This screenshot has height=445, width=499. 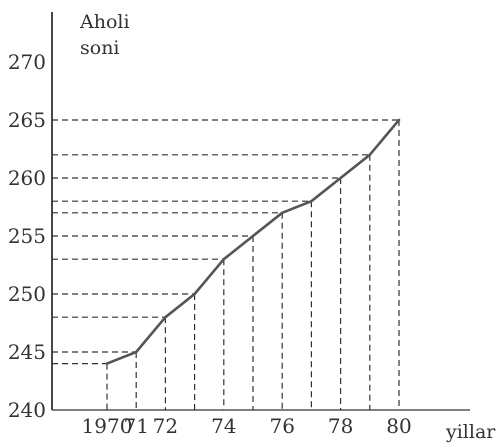 I want to click on x-tick-label: 76, so click(x=281, y=426).